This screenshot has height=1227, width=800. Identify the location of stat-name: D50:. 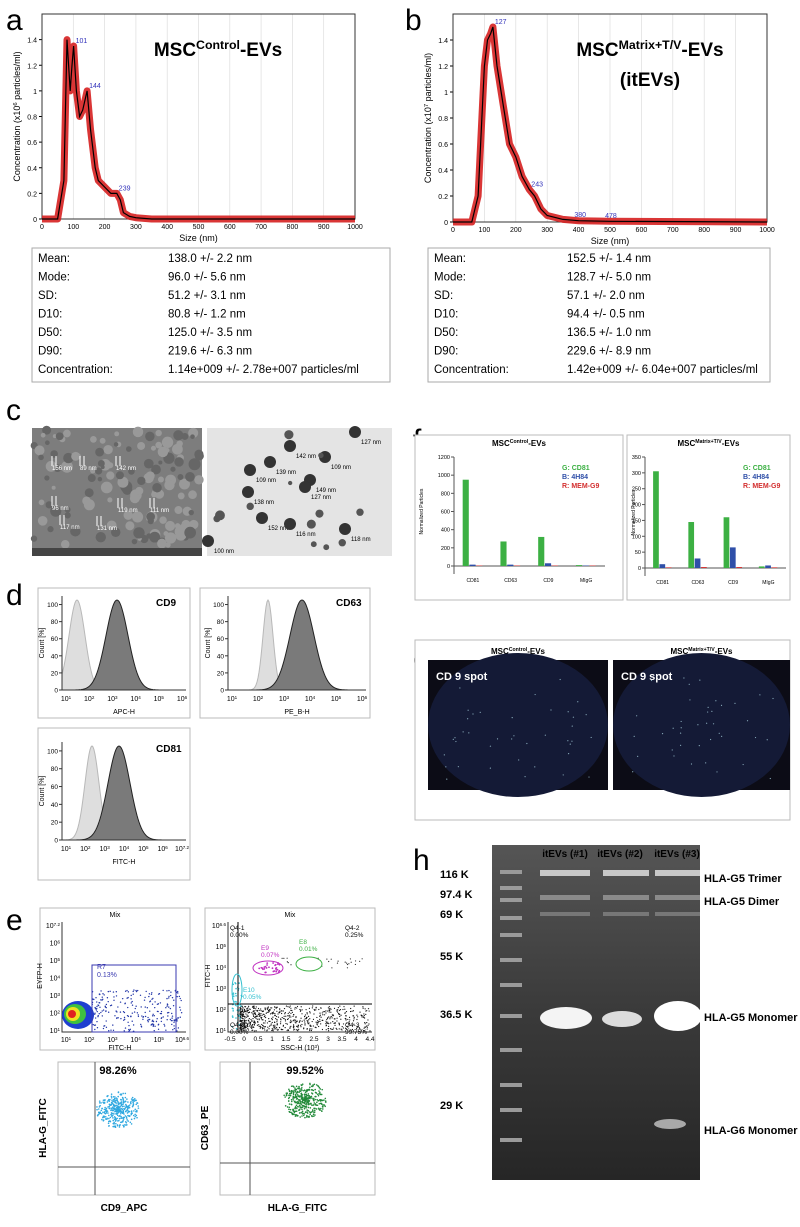
(446, 333).